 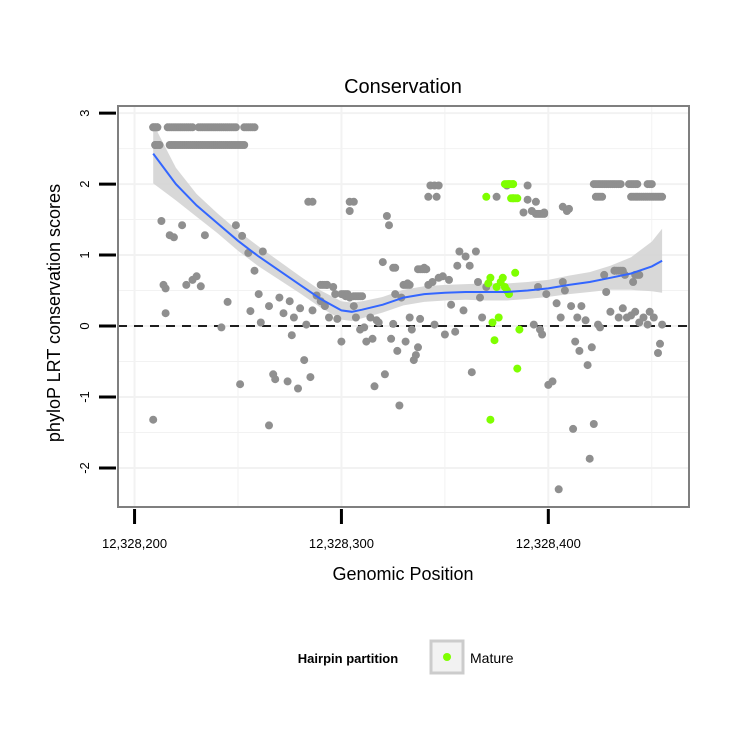 I want to click on x-tick-label: 12,328,300, so click(x=341, y=543).